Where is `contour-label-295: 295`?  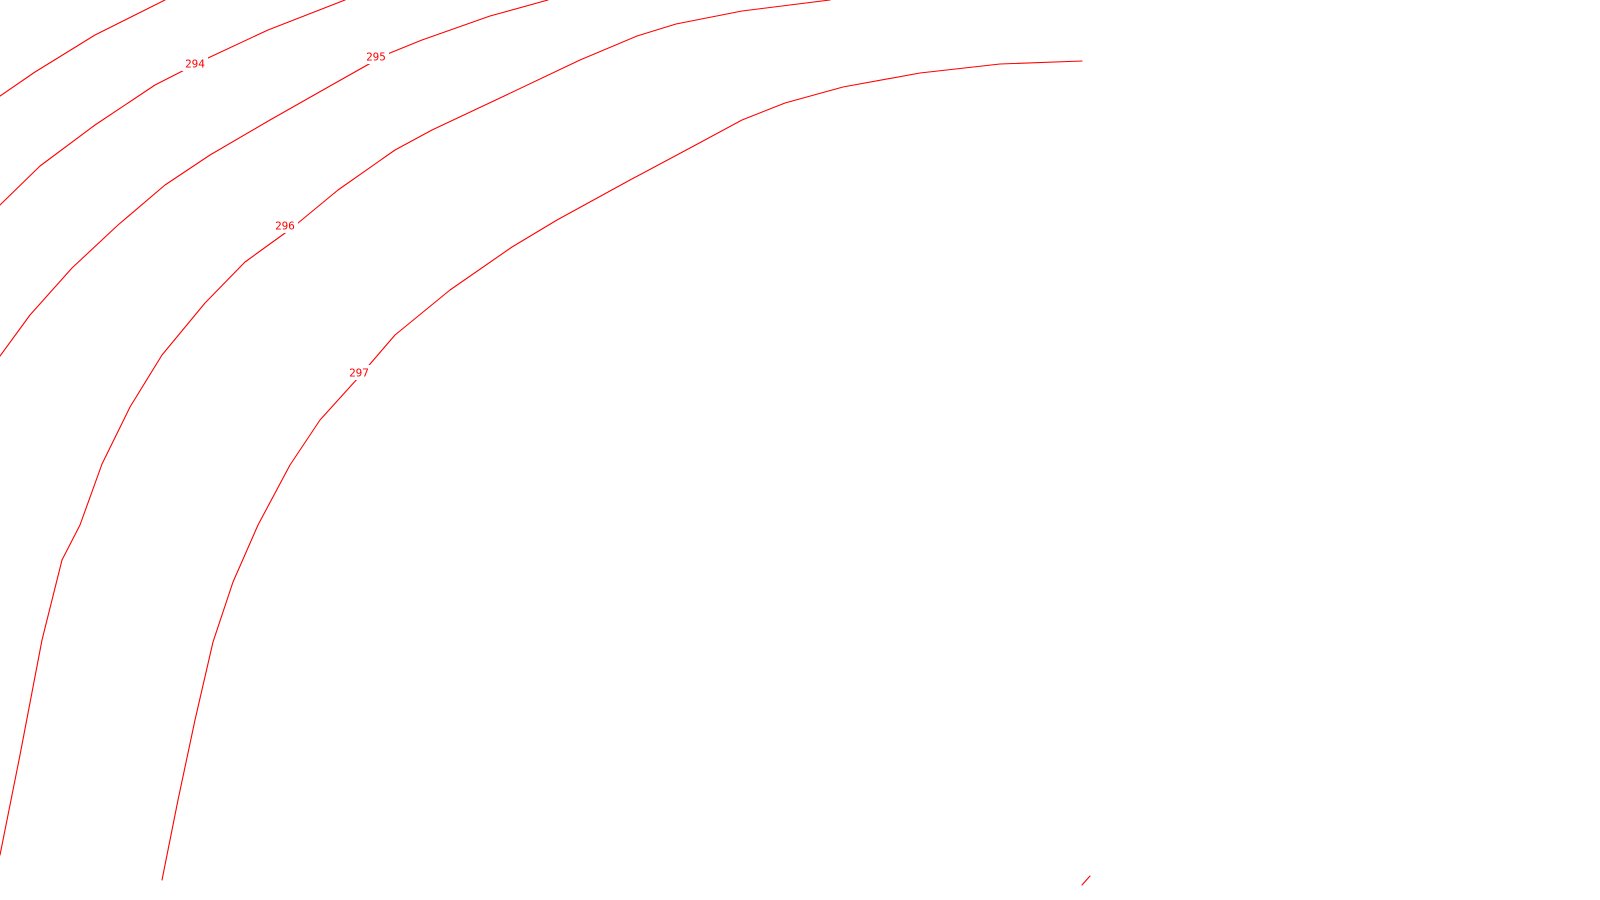
contour-label-295: 295 is located at coordinates (376, 57).